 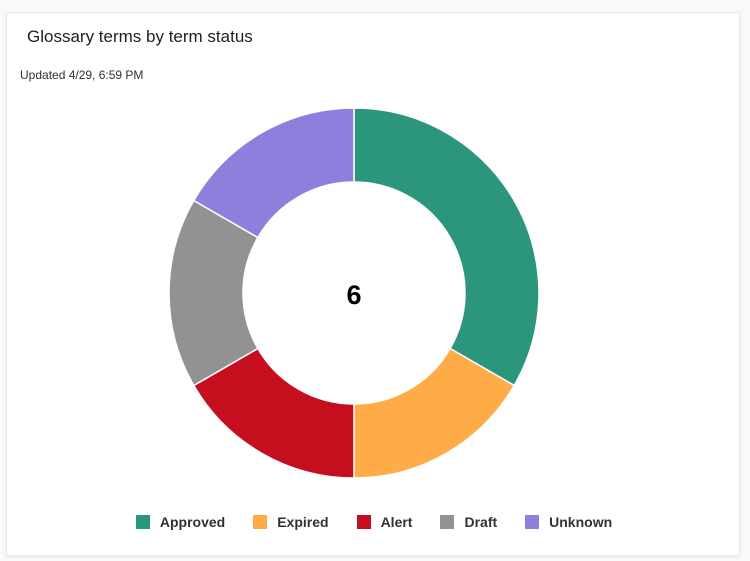 I want to click on legend-item-draft: Draft, so click(x=468, y=522).